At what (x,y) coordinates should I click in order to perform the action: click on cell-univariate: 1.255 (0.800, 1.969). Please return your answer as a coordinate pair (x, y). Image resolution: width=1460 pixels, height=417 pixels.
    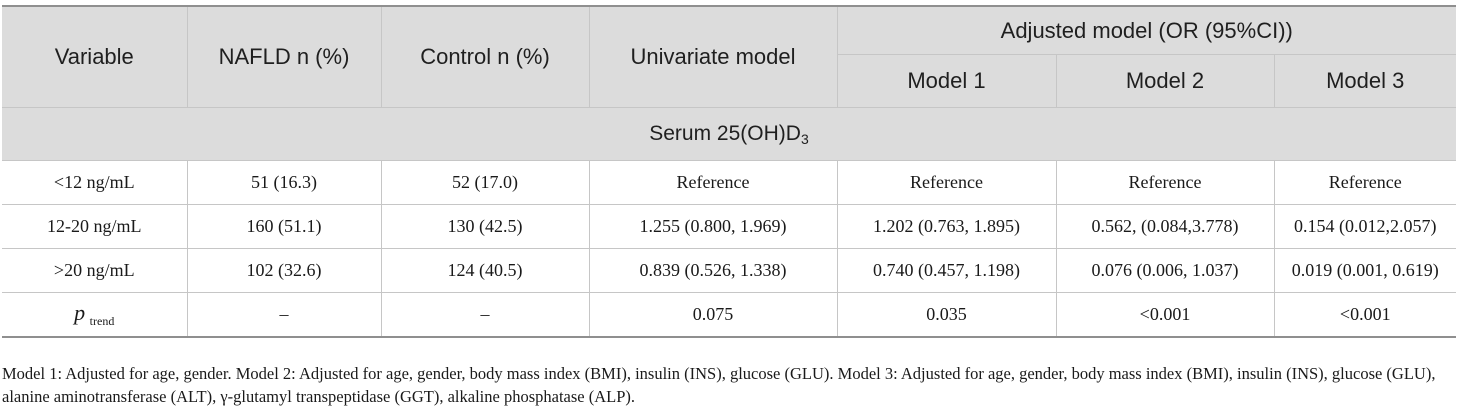
    Looking at the image, I should click on (713, 226).